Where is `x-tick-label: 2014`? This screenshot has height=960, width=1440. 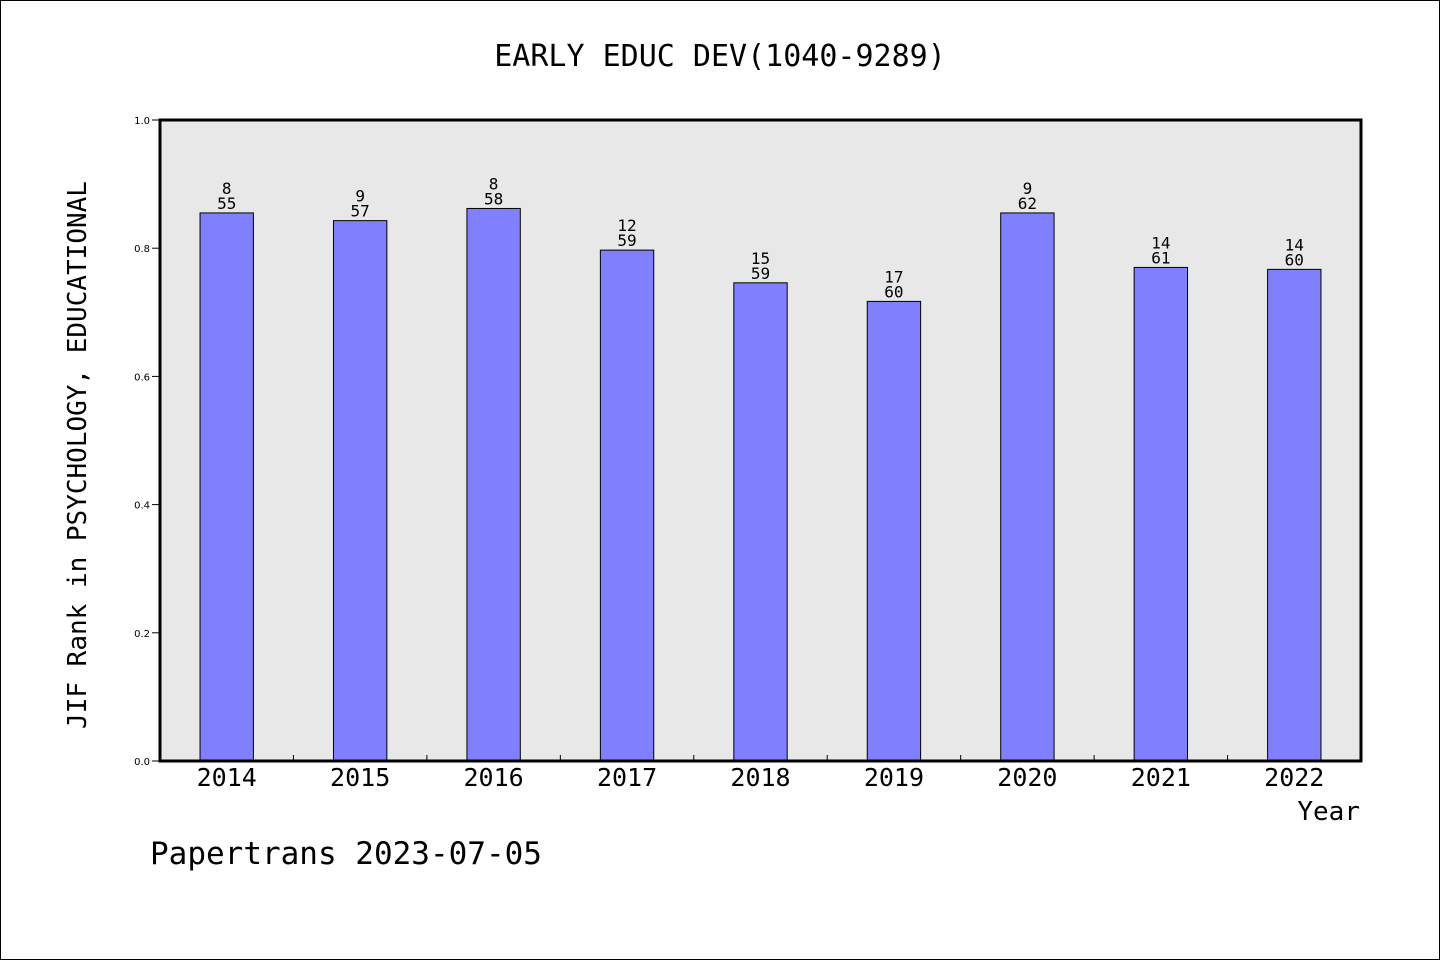 x-tick-label: 2014 is located at coordinates (227, 777).